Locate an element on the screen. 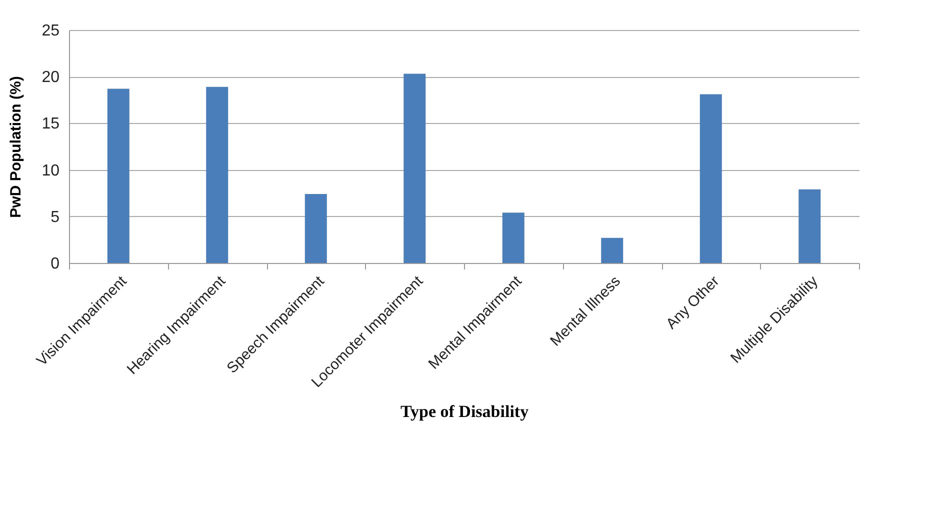  y-tick-label: 25 is located at coordinates (51, 31).